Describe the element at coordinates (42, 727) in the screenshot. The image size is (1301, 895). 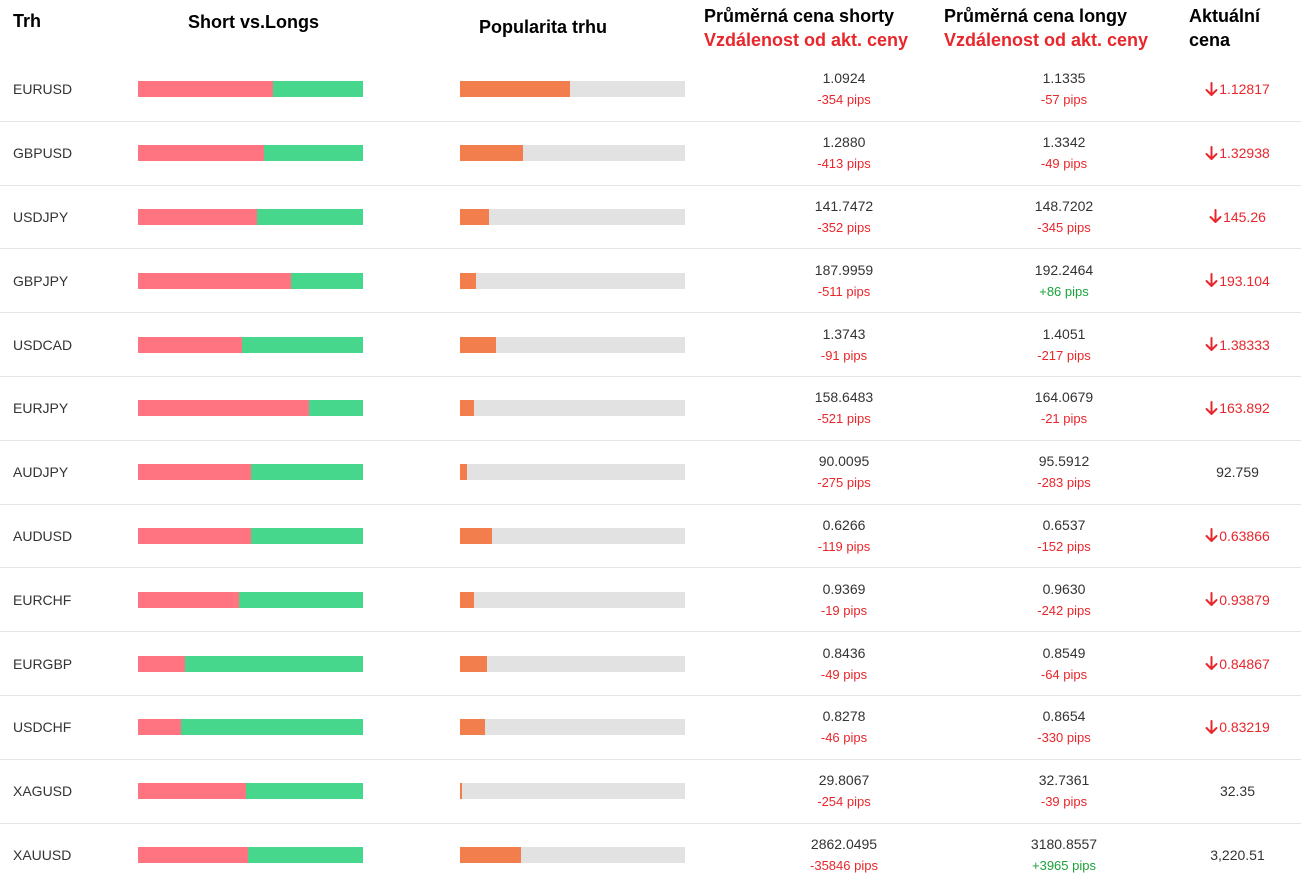
I see `market-pair: USDCHF` at that location.